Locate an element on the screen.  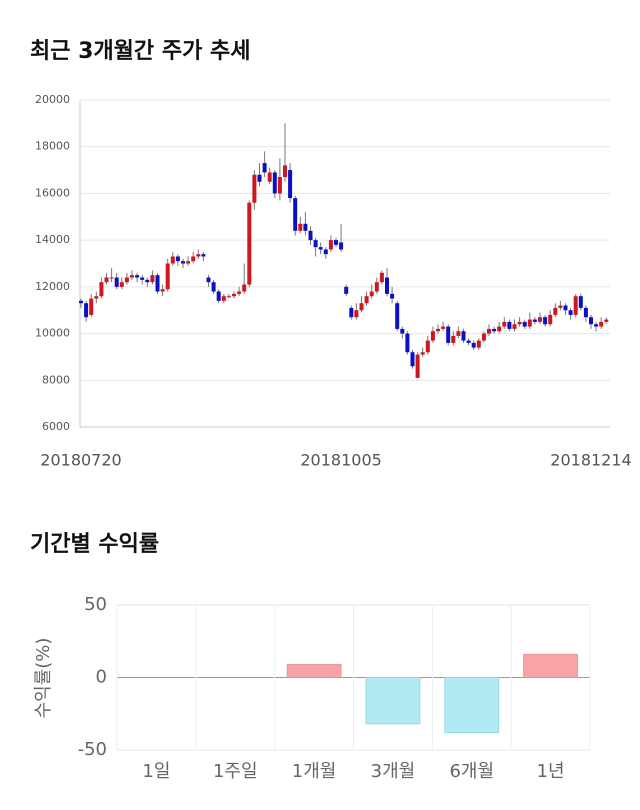
x-tick-label: 1년 is located at coordinates (551, 771).